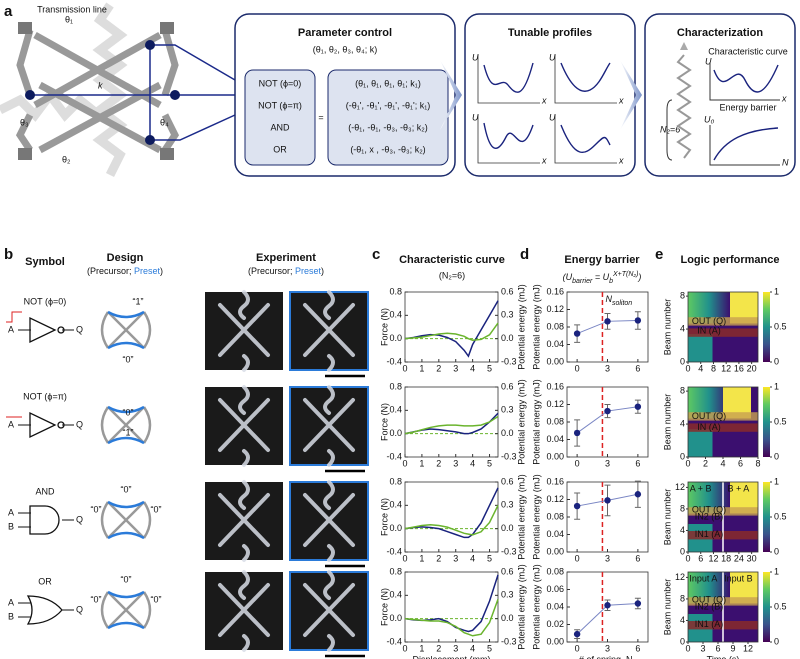  I want to click on equals: =, so click(320, 117).